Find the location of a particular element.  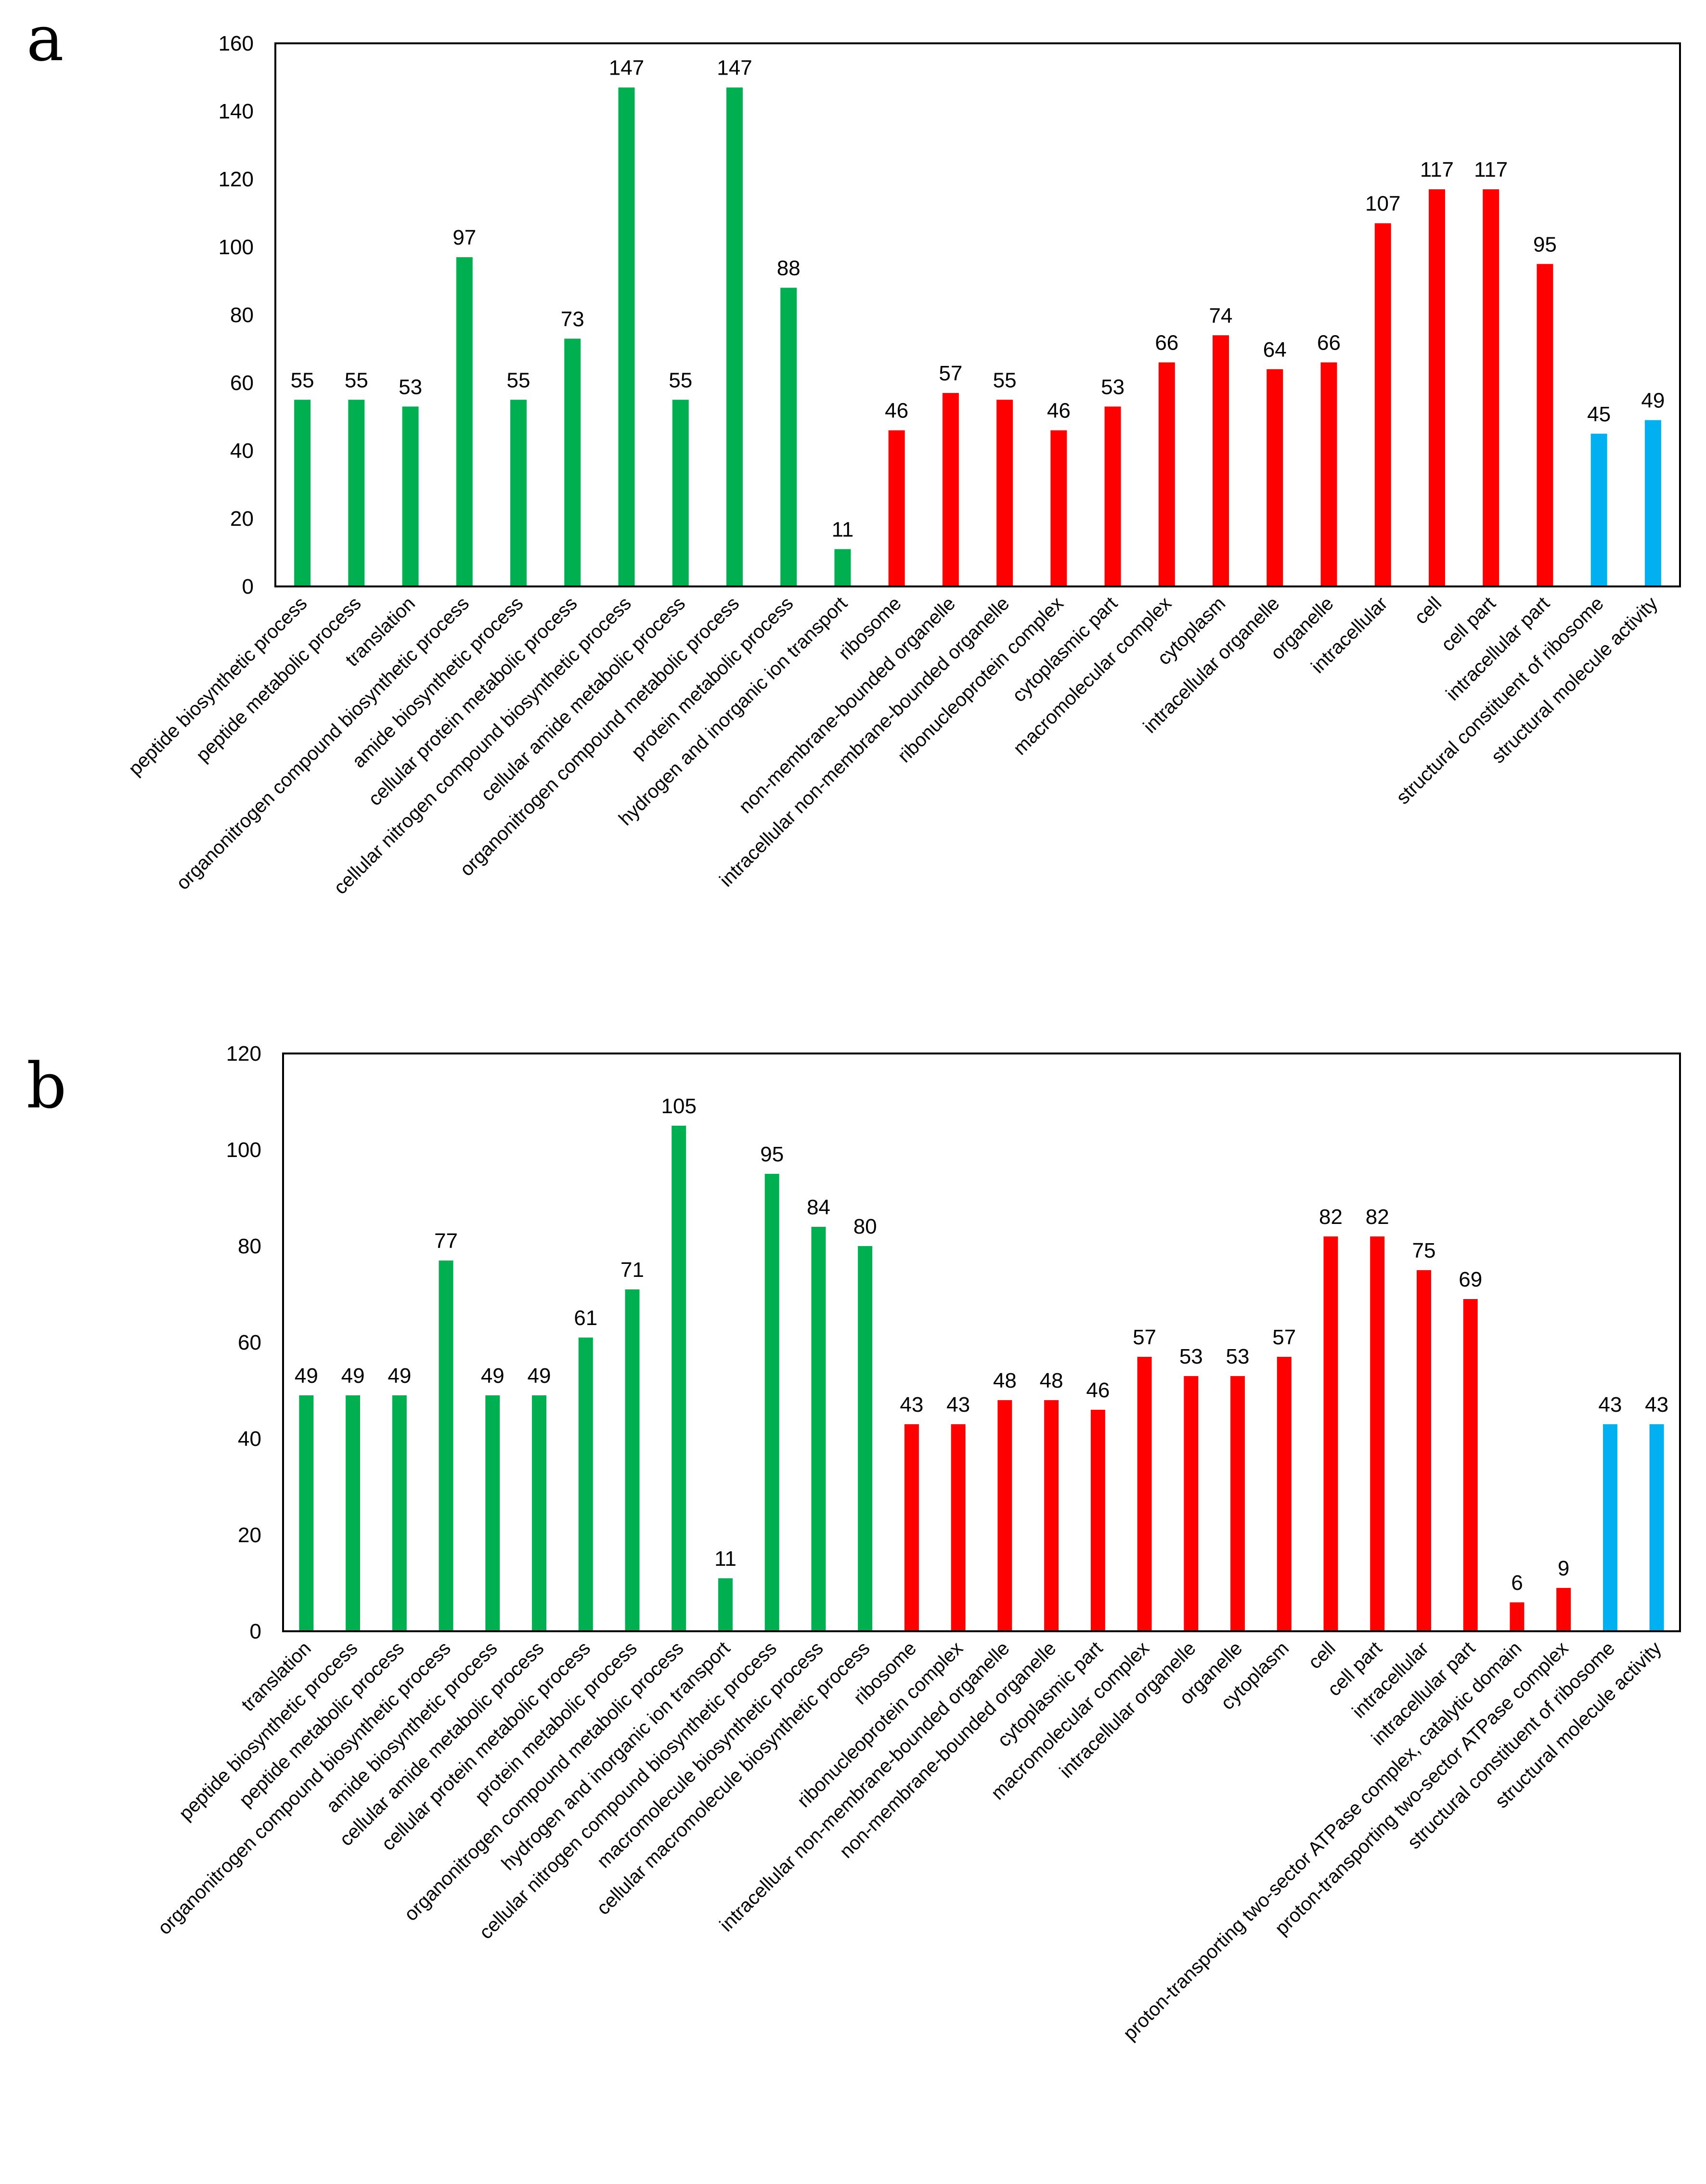

data-label: 107 is located at coordinates (1382, 204).